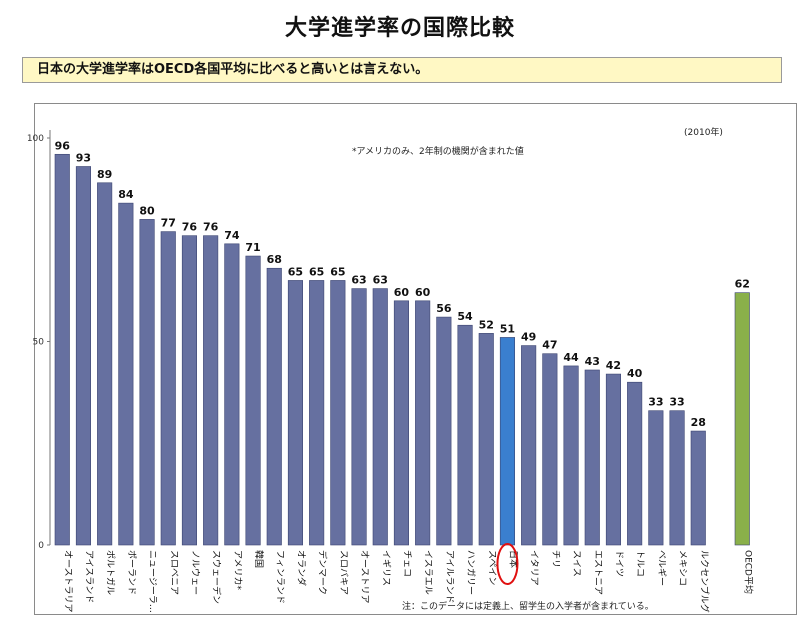 This screenshot has height=619, width=800. I want to click on bar-value-label: 96, so click(63, 145).